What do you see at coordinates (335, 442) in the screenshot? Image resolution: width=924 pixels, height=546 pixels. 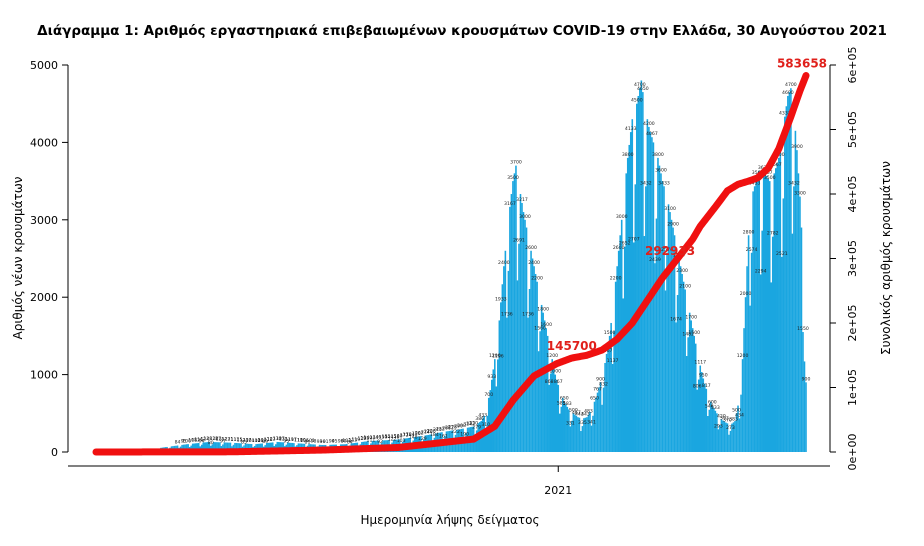 I see `data-label: 95` at bounding box center [335, 442].